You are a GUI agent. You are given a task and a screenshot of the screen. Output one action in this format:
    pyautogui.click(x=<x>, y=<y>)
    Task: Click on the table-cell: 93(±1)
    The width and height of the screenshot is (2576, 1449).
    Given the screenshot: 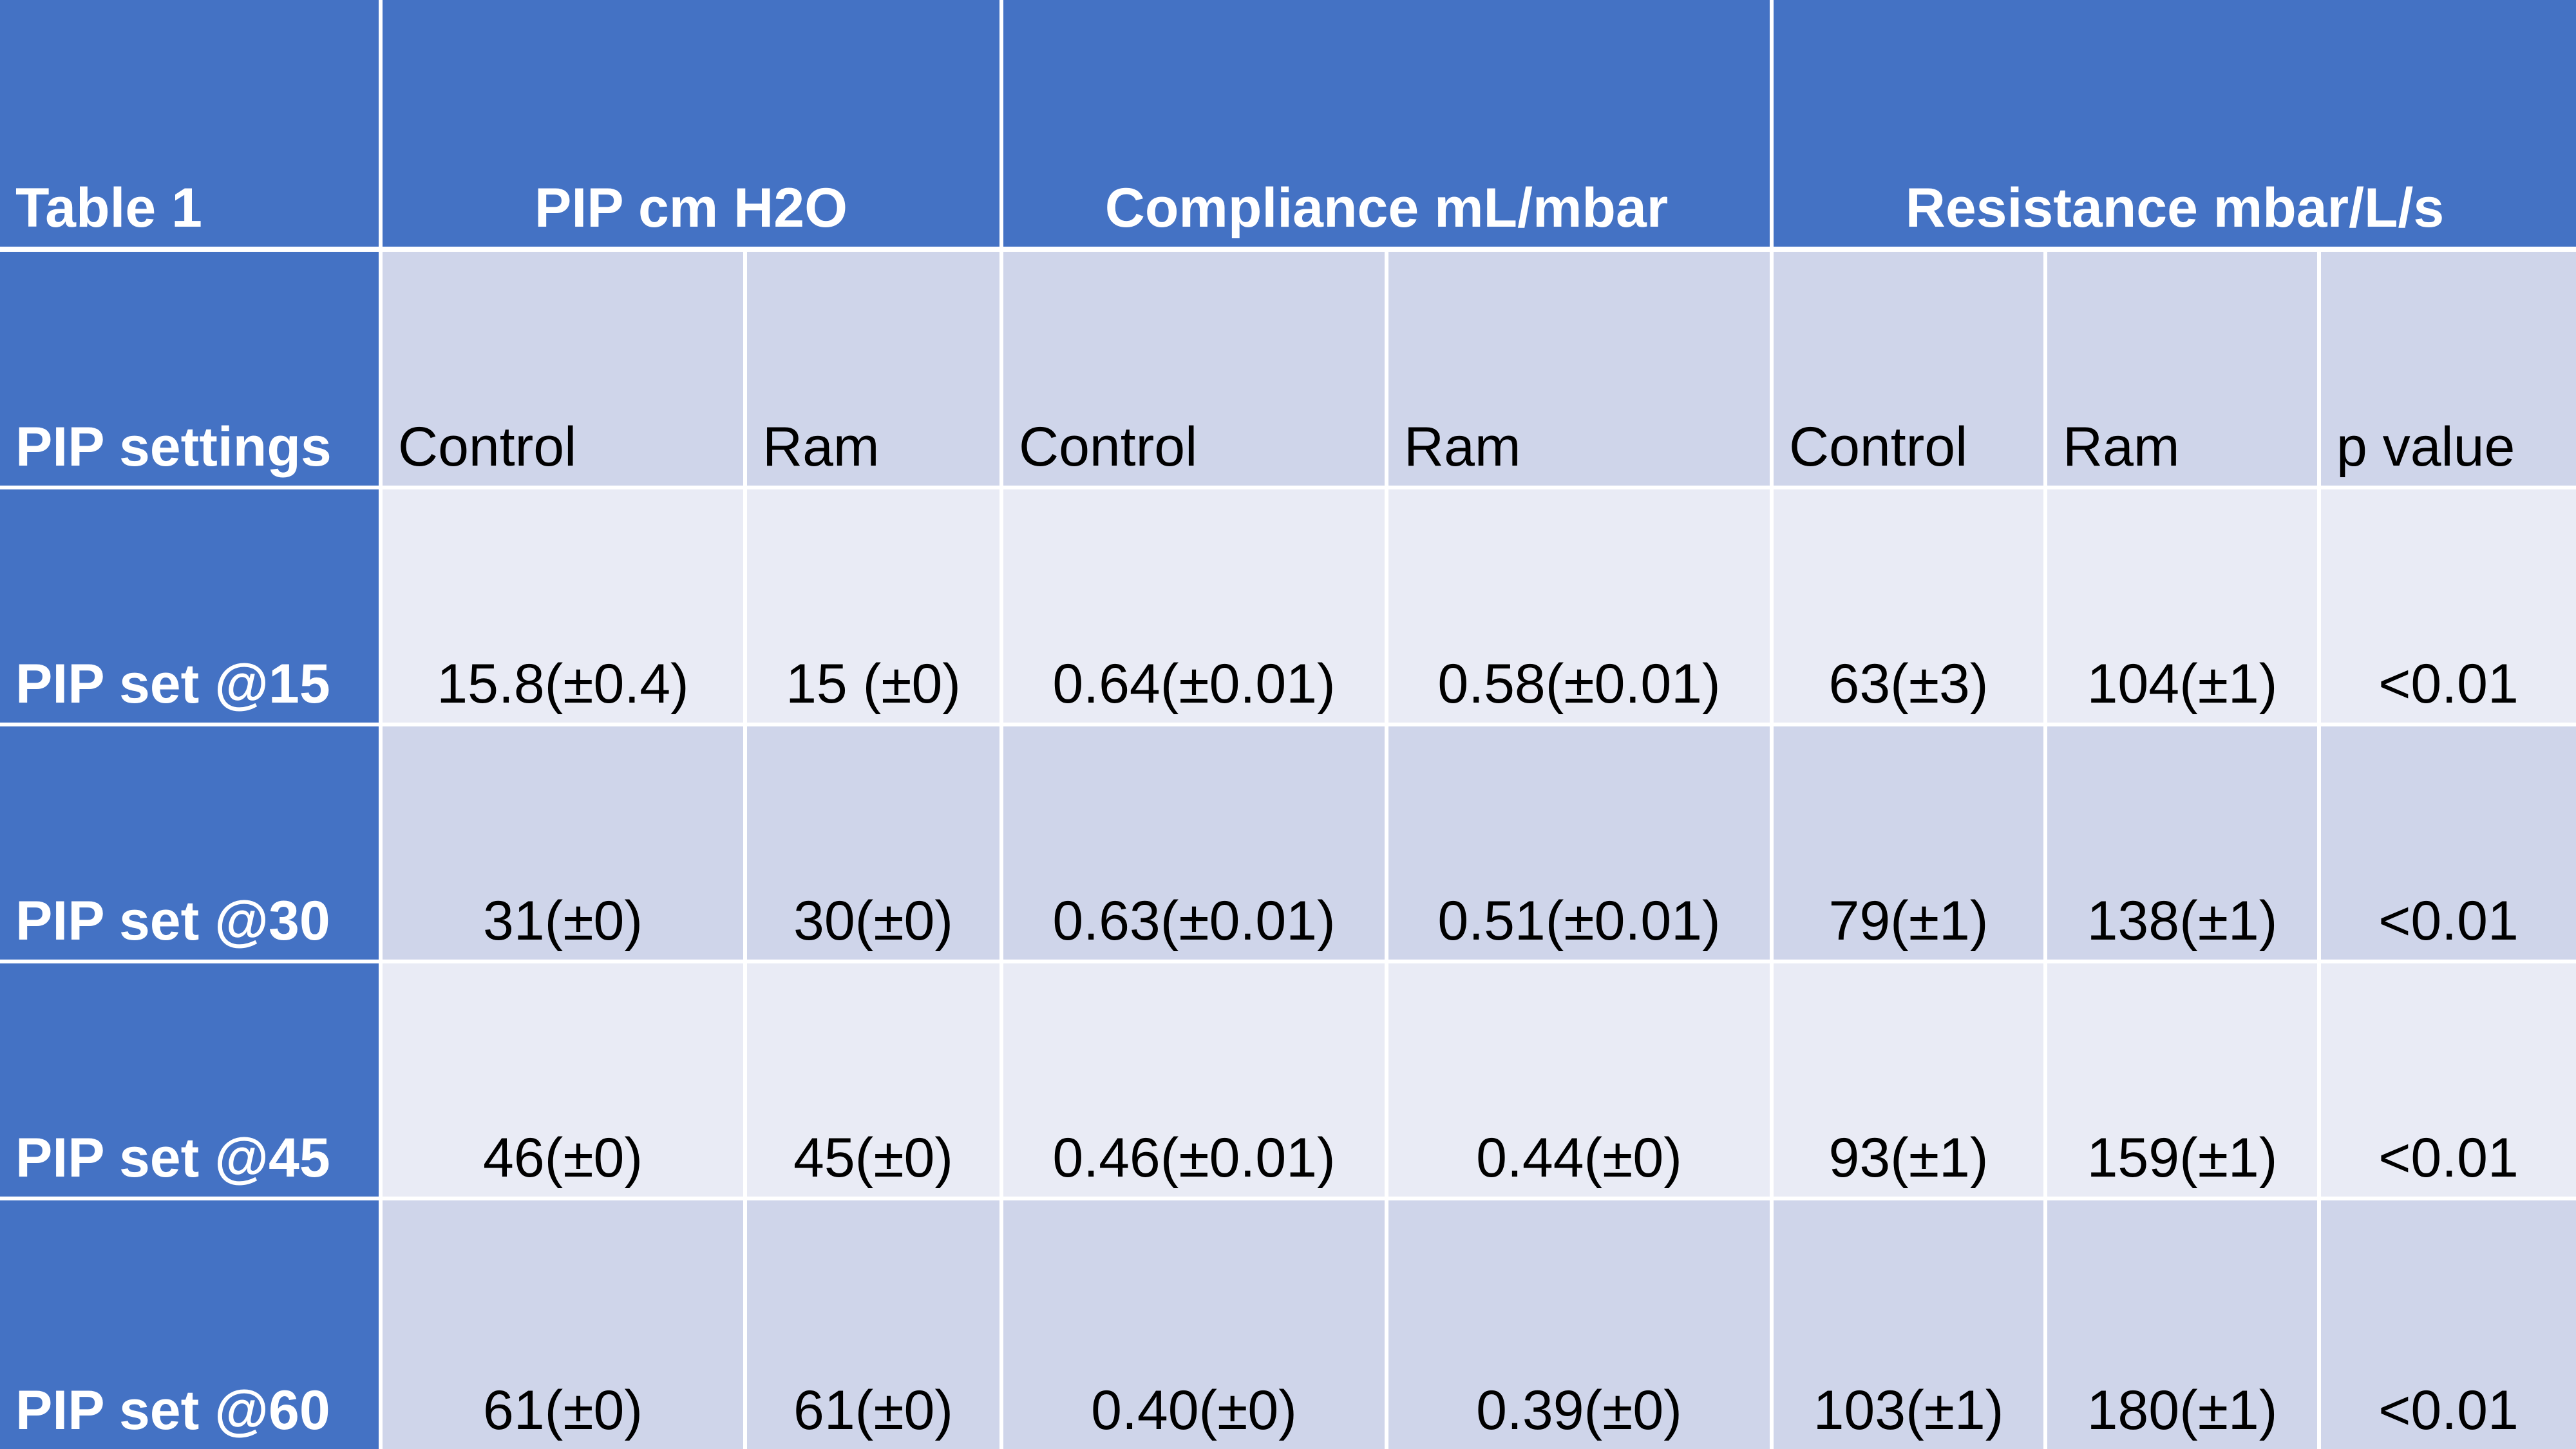 What is the action you would take?
    pyautogui.click(x=1909, y=1080)
    